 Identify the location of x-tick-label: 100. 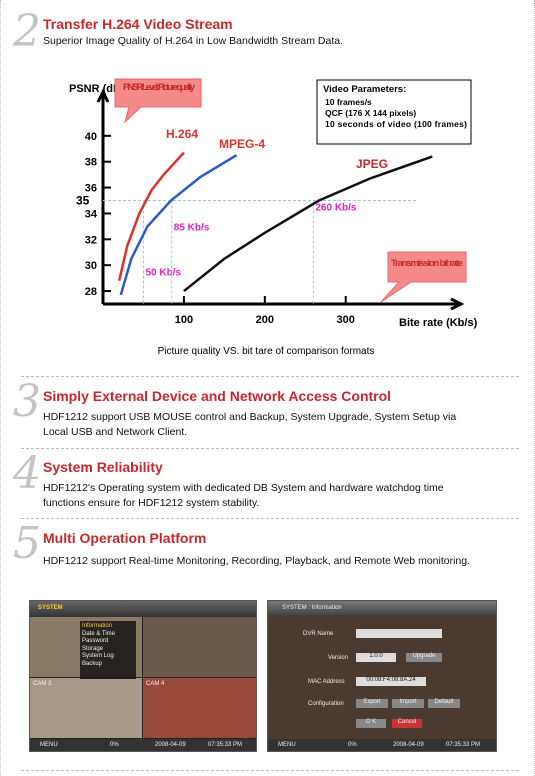
(184, 320).